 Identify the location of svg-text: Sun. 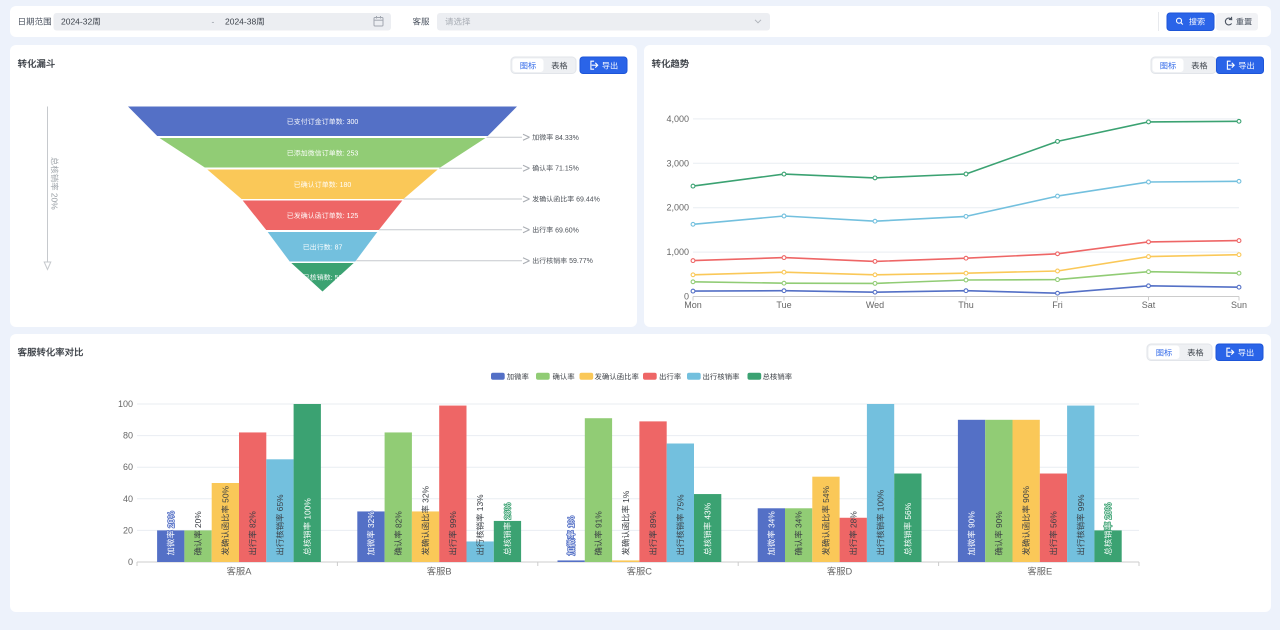
(1239, 305).